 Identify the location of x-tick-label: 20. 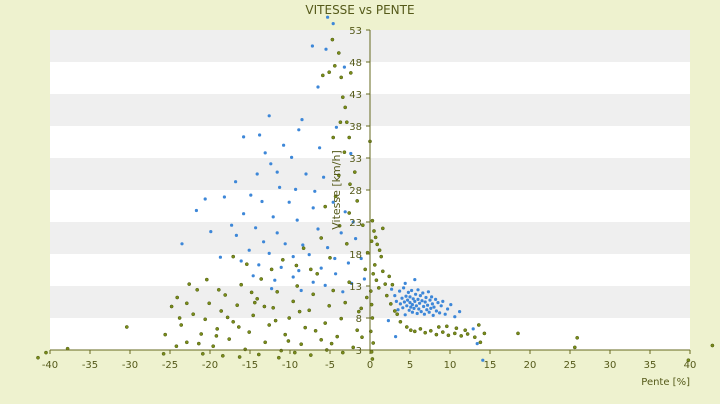
(530, 365).